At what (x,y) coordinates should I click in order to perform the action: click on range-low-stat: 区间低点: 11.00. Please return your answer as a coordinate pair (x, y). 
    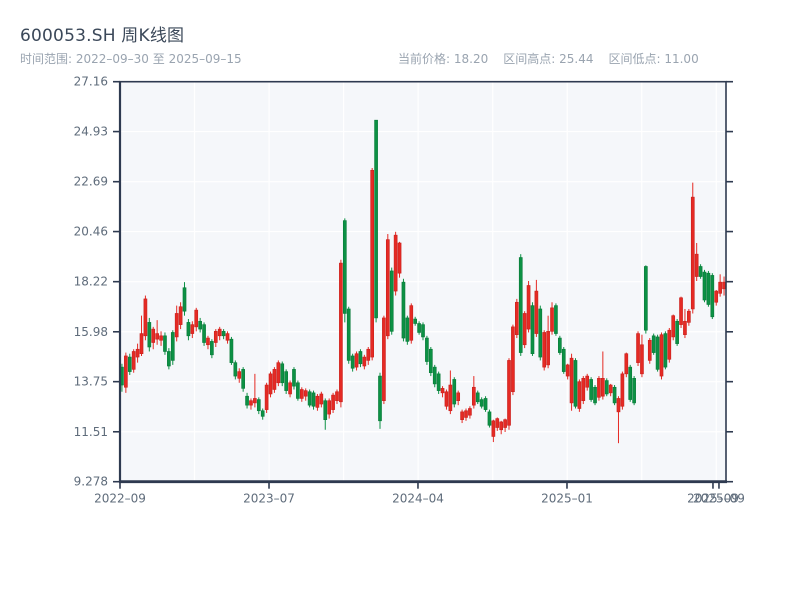
    Looking at the image, I should click on (653, 58).